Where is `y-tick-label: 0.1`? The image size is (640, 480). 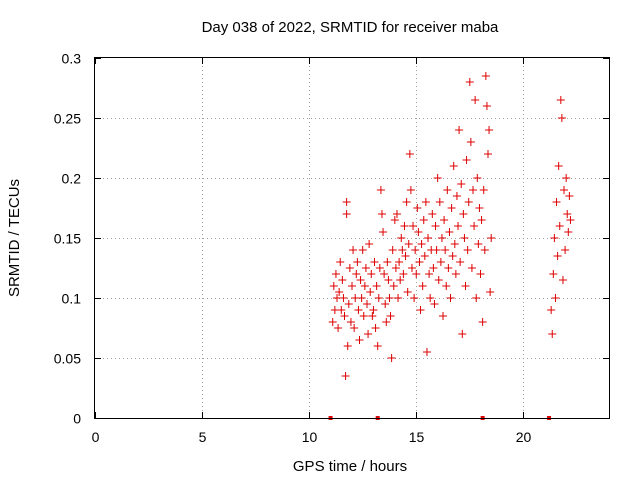
y-tick-label: 0.1 is located at coordinates (72, 299).